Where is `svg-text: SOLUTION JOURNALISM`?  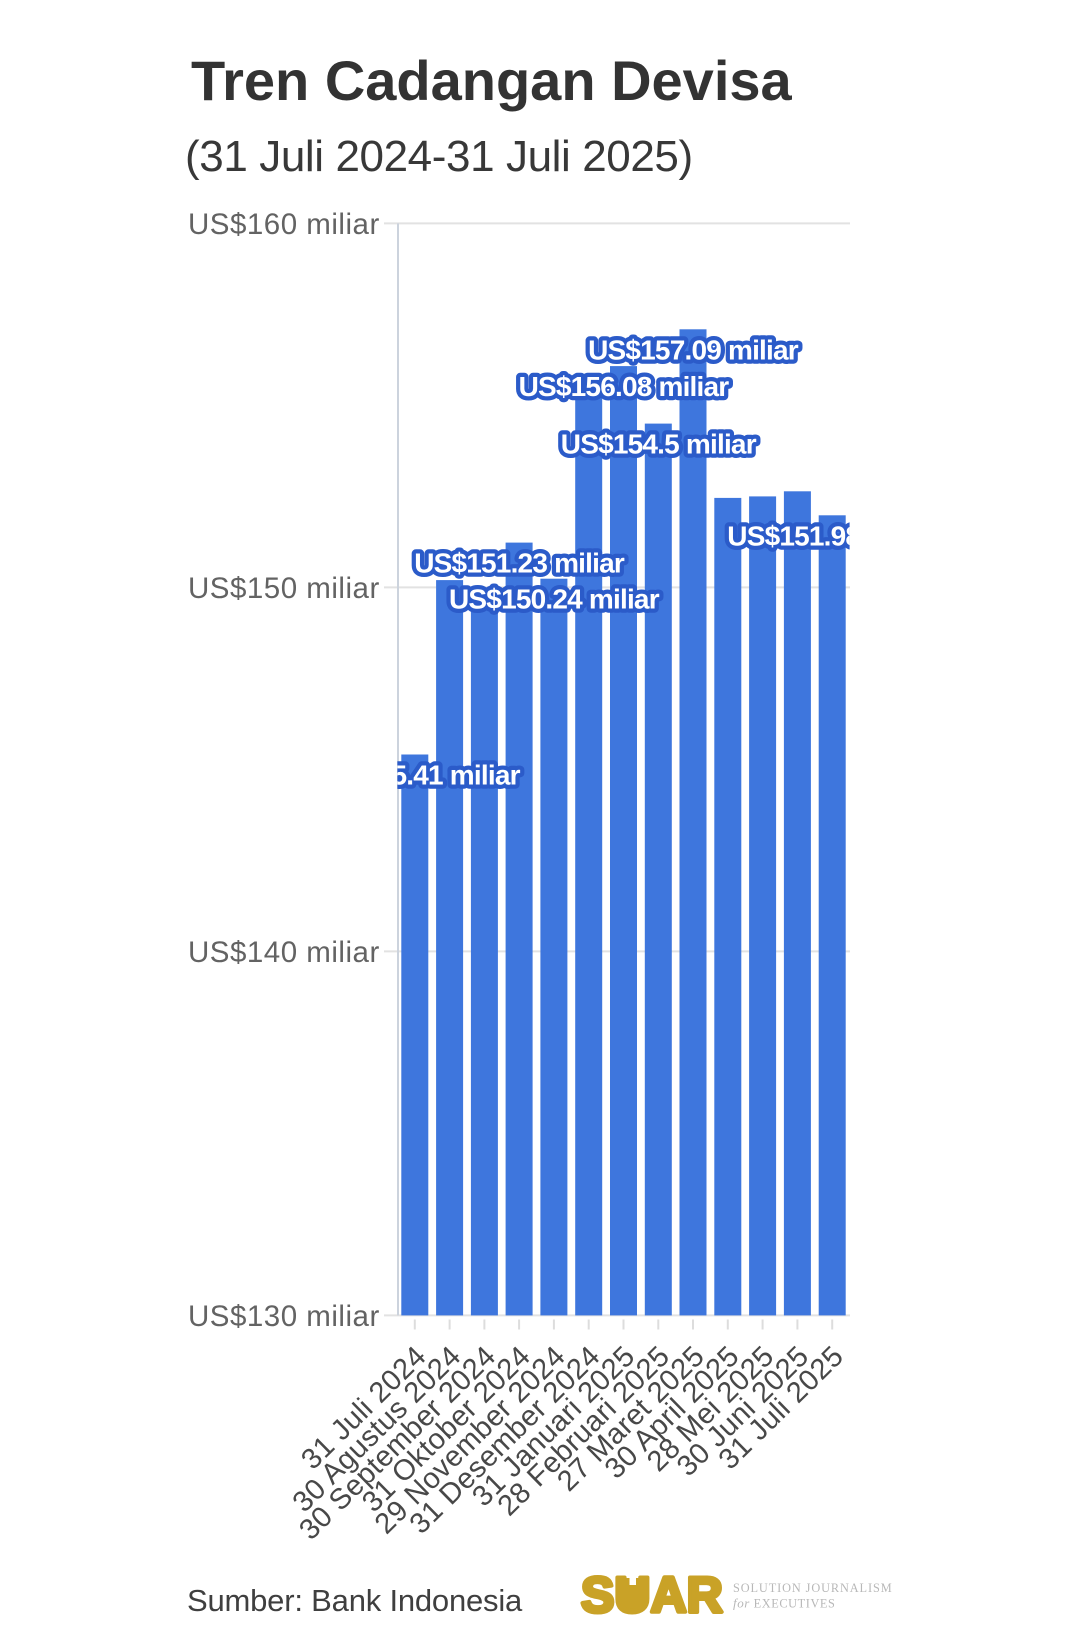
svg-text: SOLUTION JOURNALISM is located at coordinates (813, 1588).